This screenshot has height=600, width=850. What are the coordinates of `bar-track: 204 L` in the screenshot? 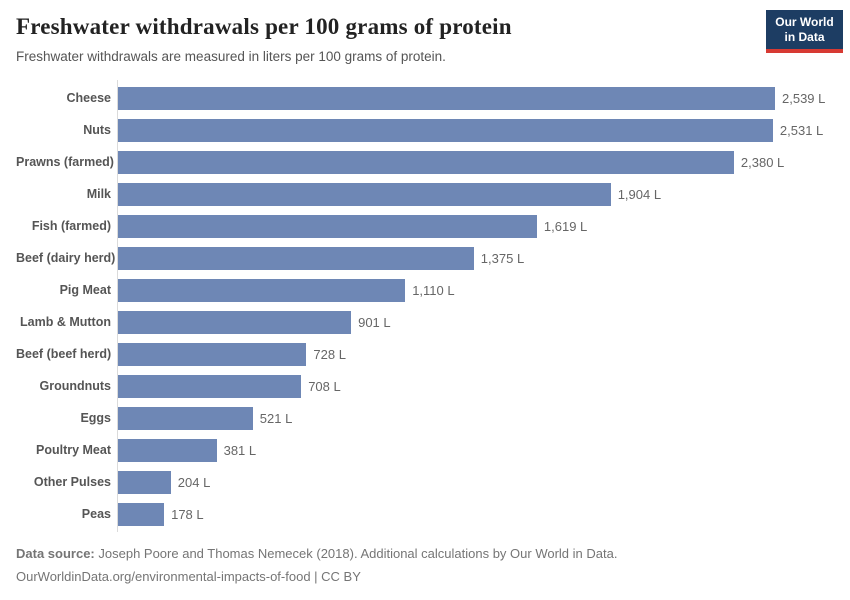 It's located at (475, 482).